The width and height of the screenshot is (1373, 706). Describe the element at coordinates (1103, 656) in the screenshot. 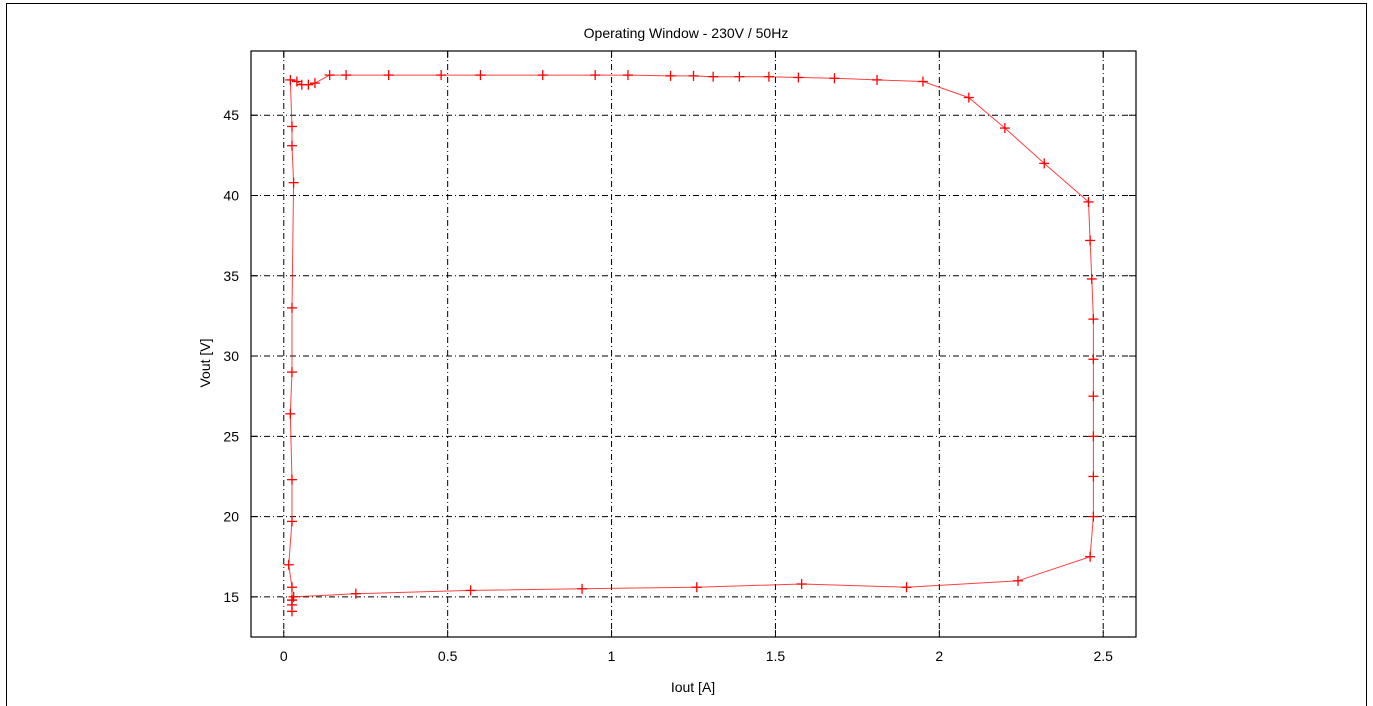

I see `x-tick-label: 2.5` at that location.